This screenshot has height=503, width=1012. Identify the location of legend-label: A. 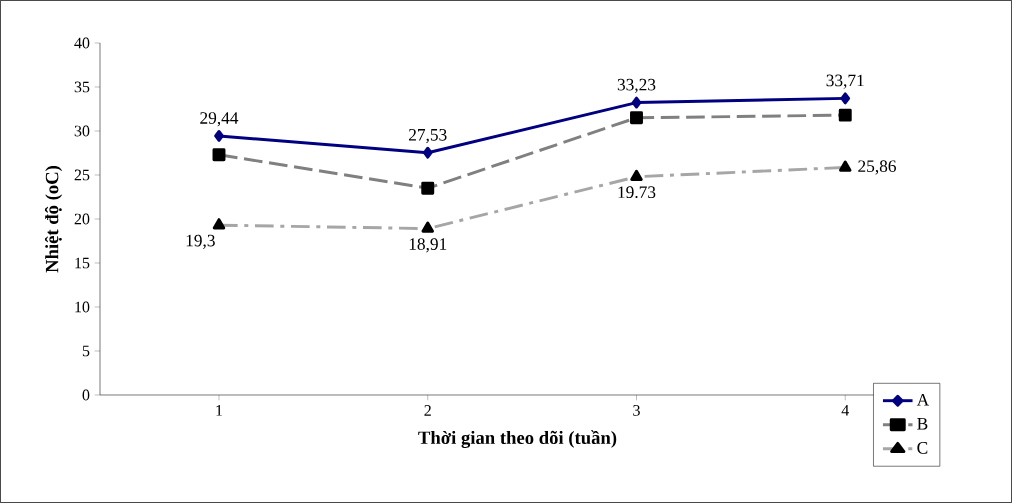
(923, 399).